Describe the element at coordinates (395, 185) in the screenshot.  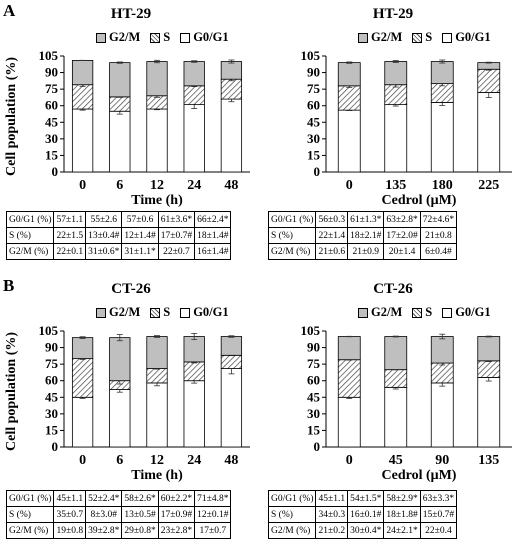
I see `x-tick-label: 135` at that location.